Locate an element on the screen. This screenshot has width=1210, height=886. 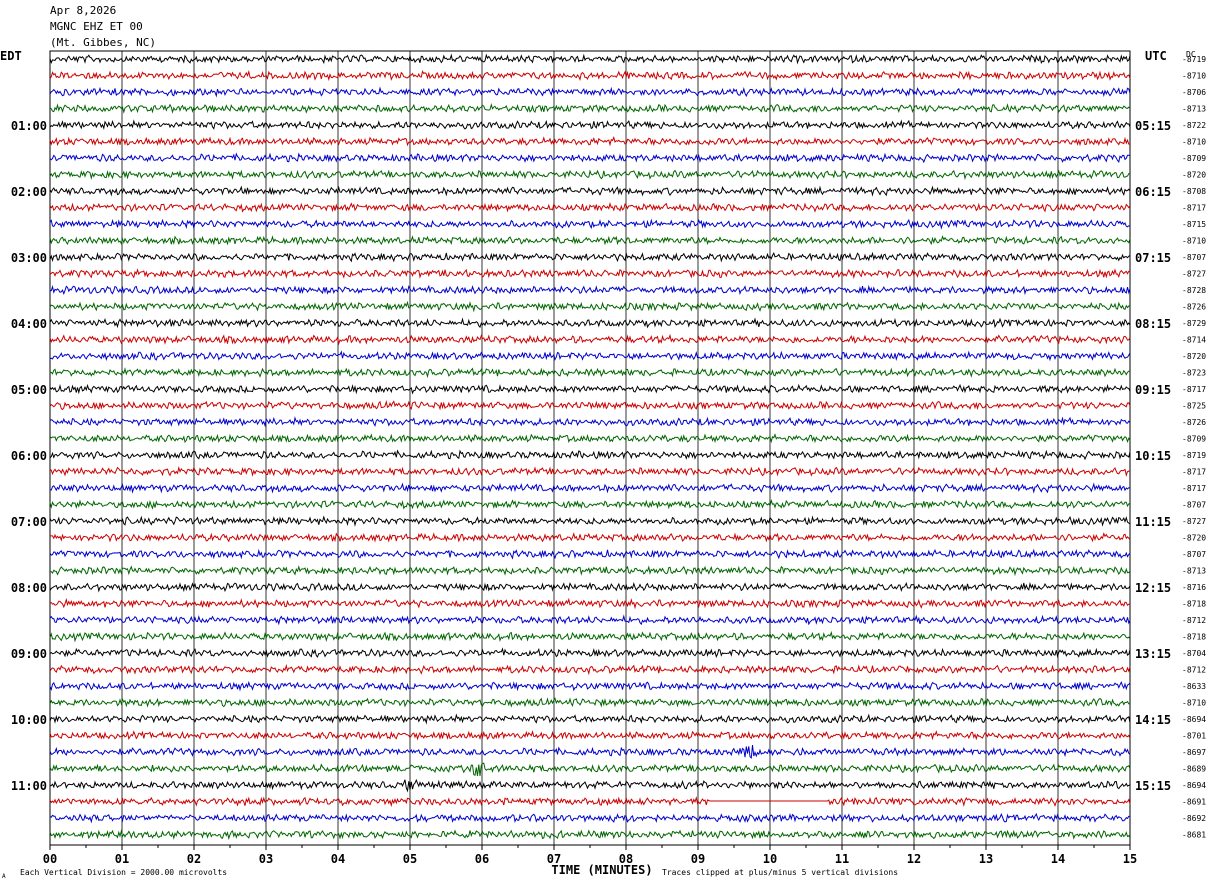
left-hour-label: 10:00 is located at coordinates (29, 720).